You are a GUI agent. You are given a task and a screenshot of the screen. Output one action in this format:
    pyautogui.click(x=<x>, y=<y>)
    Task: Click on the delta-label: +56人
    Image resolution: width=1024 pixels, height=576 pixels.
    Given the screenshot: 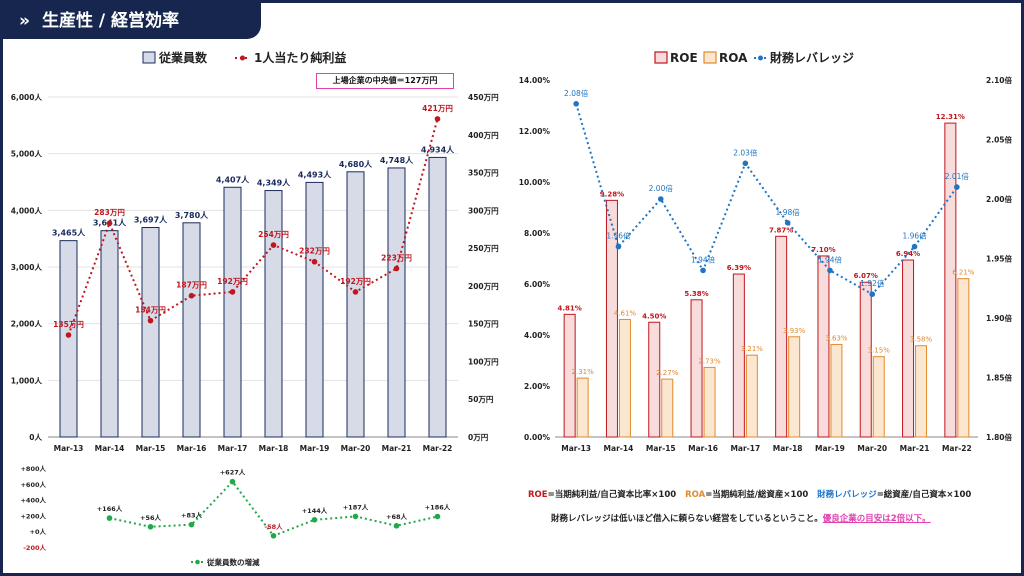 What is the action you would take?
    pyautogui.click(x=150, y=517)
    